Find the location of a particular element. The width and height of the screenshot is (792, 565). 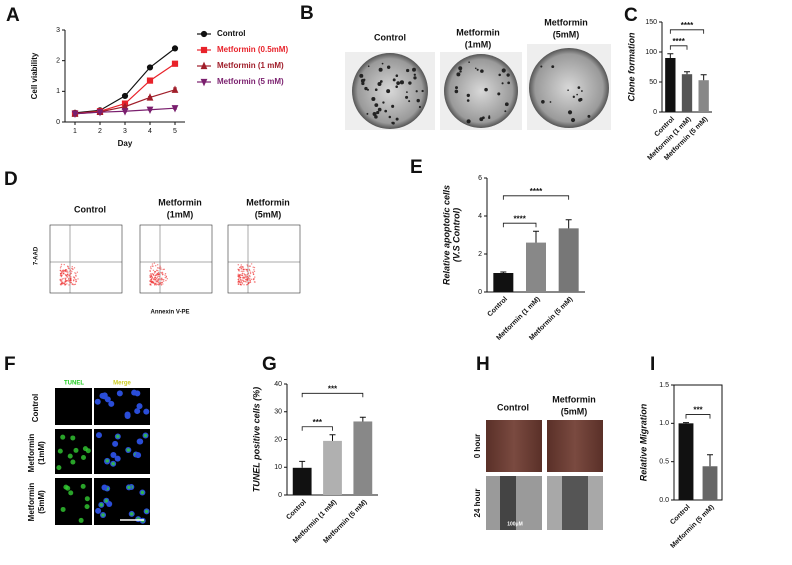

y-tick-label: 10 is located at coordinates (278, 467).